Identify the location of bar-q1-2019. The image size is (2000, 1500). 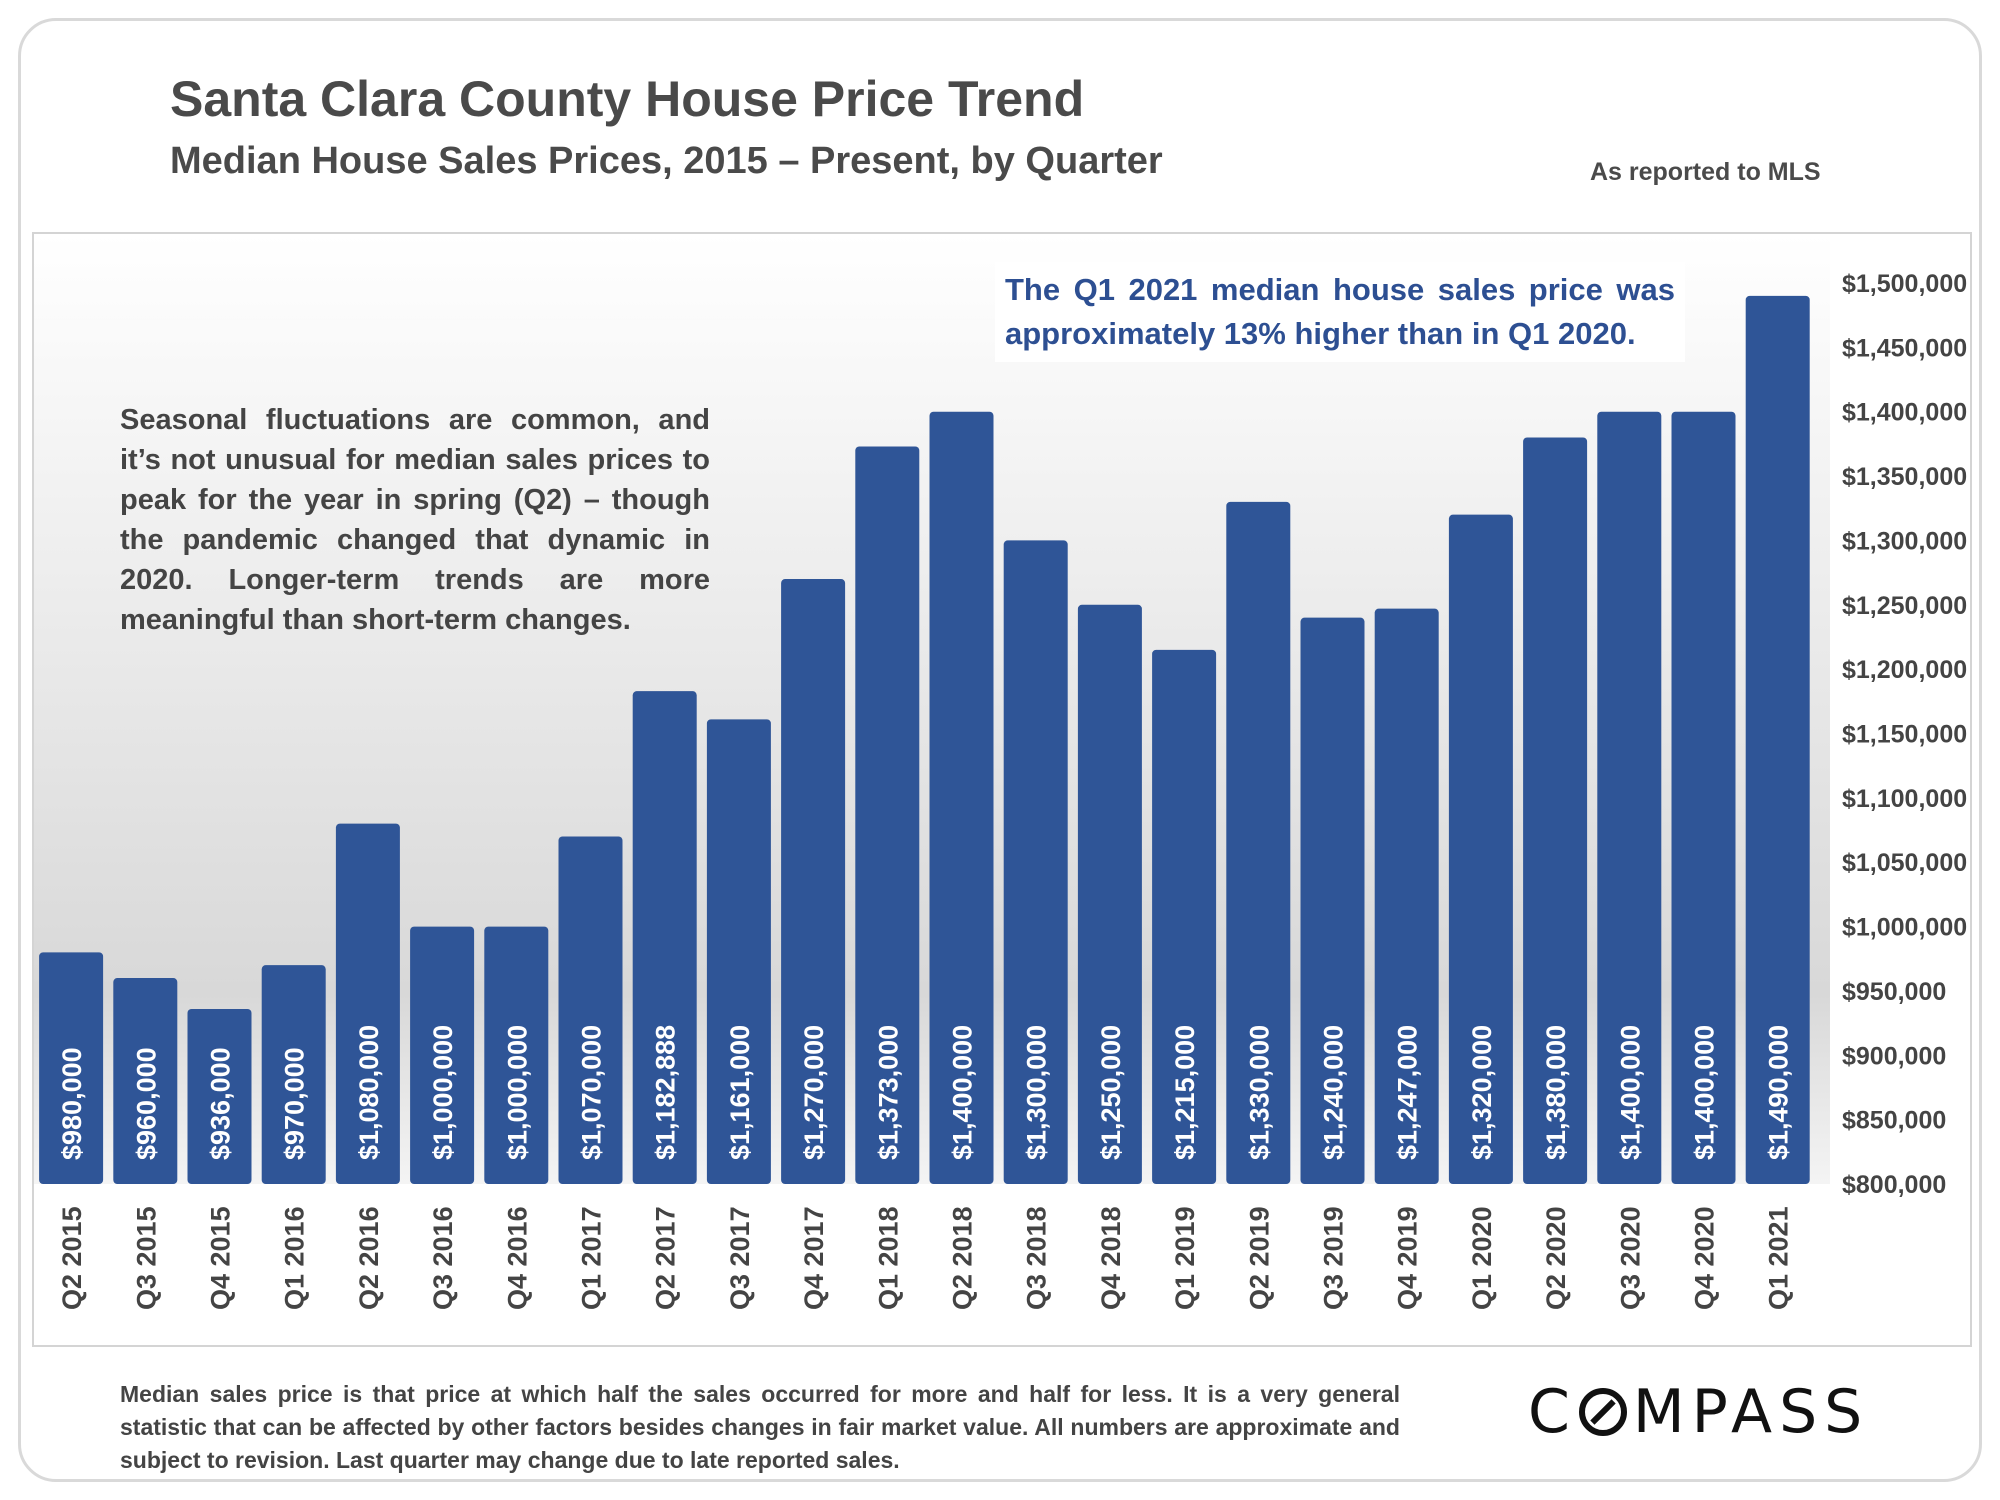
(1184, 916).